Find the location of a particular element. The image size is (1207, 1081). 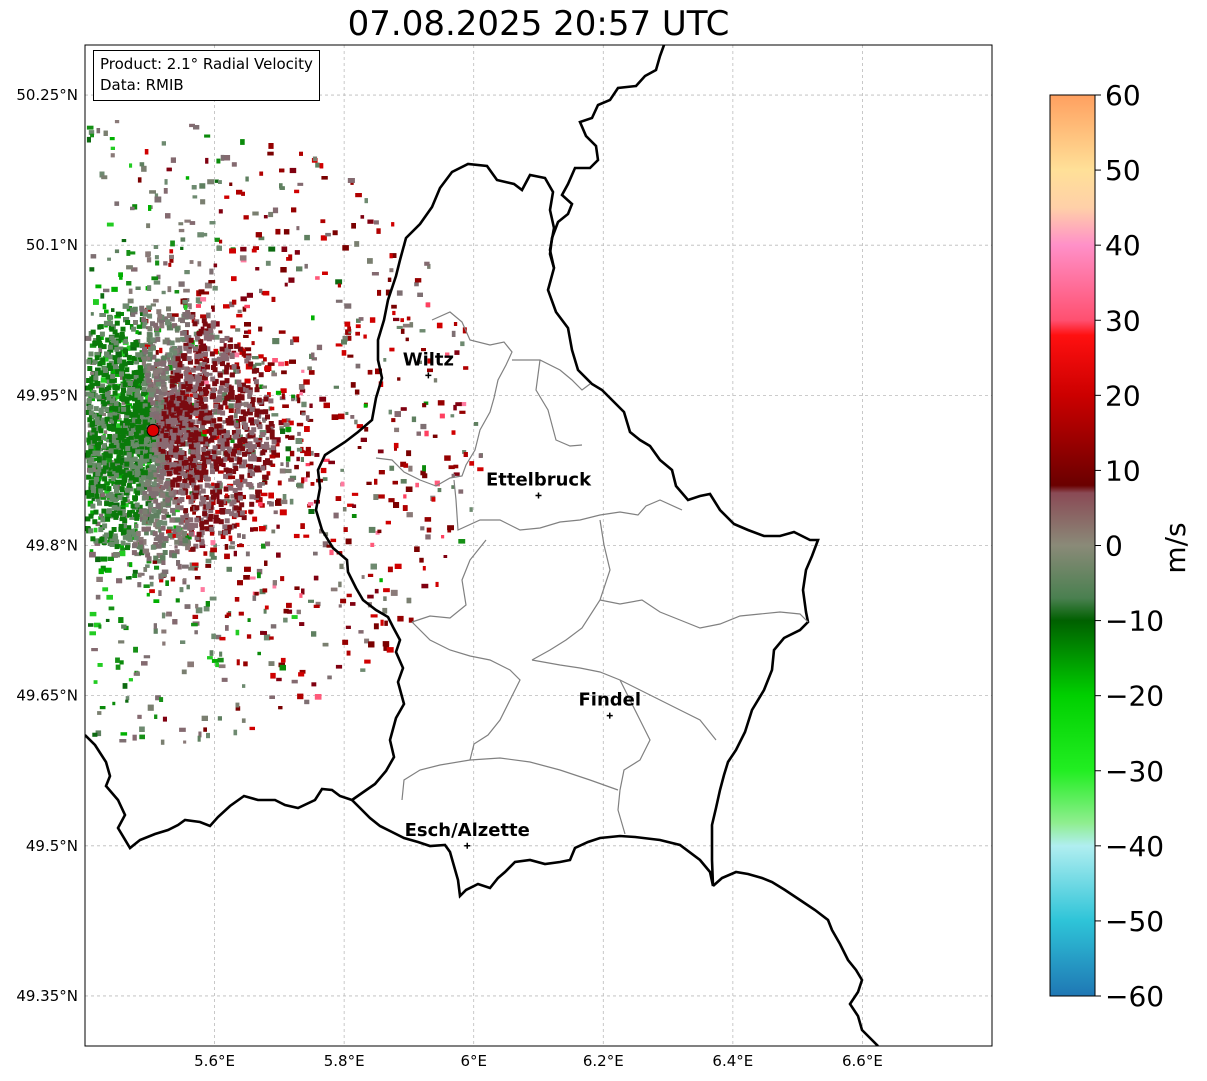

colorbar-tick-label: 30 is located at coordinates (1123, 320).